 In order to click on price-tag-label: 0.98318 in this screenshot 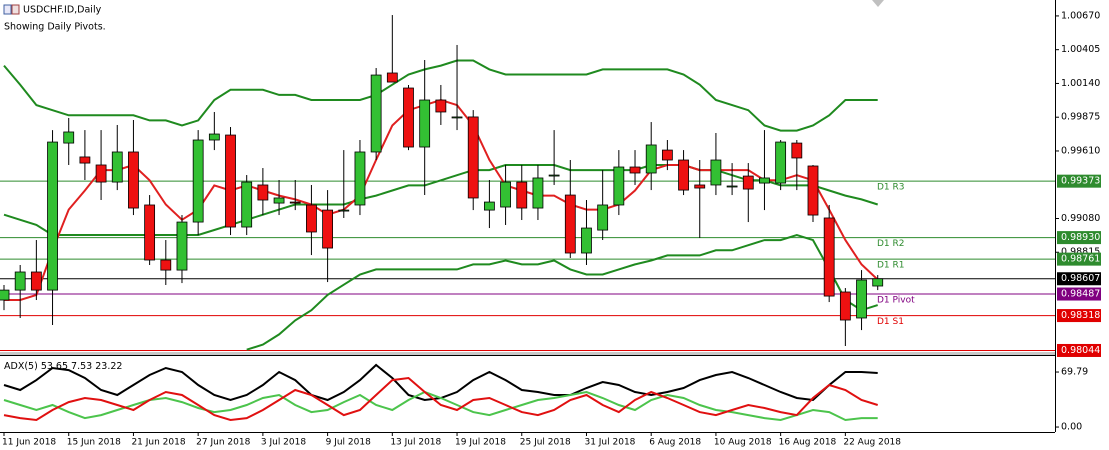, I will do `click(1080, 315)`.